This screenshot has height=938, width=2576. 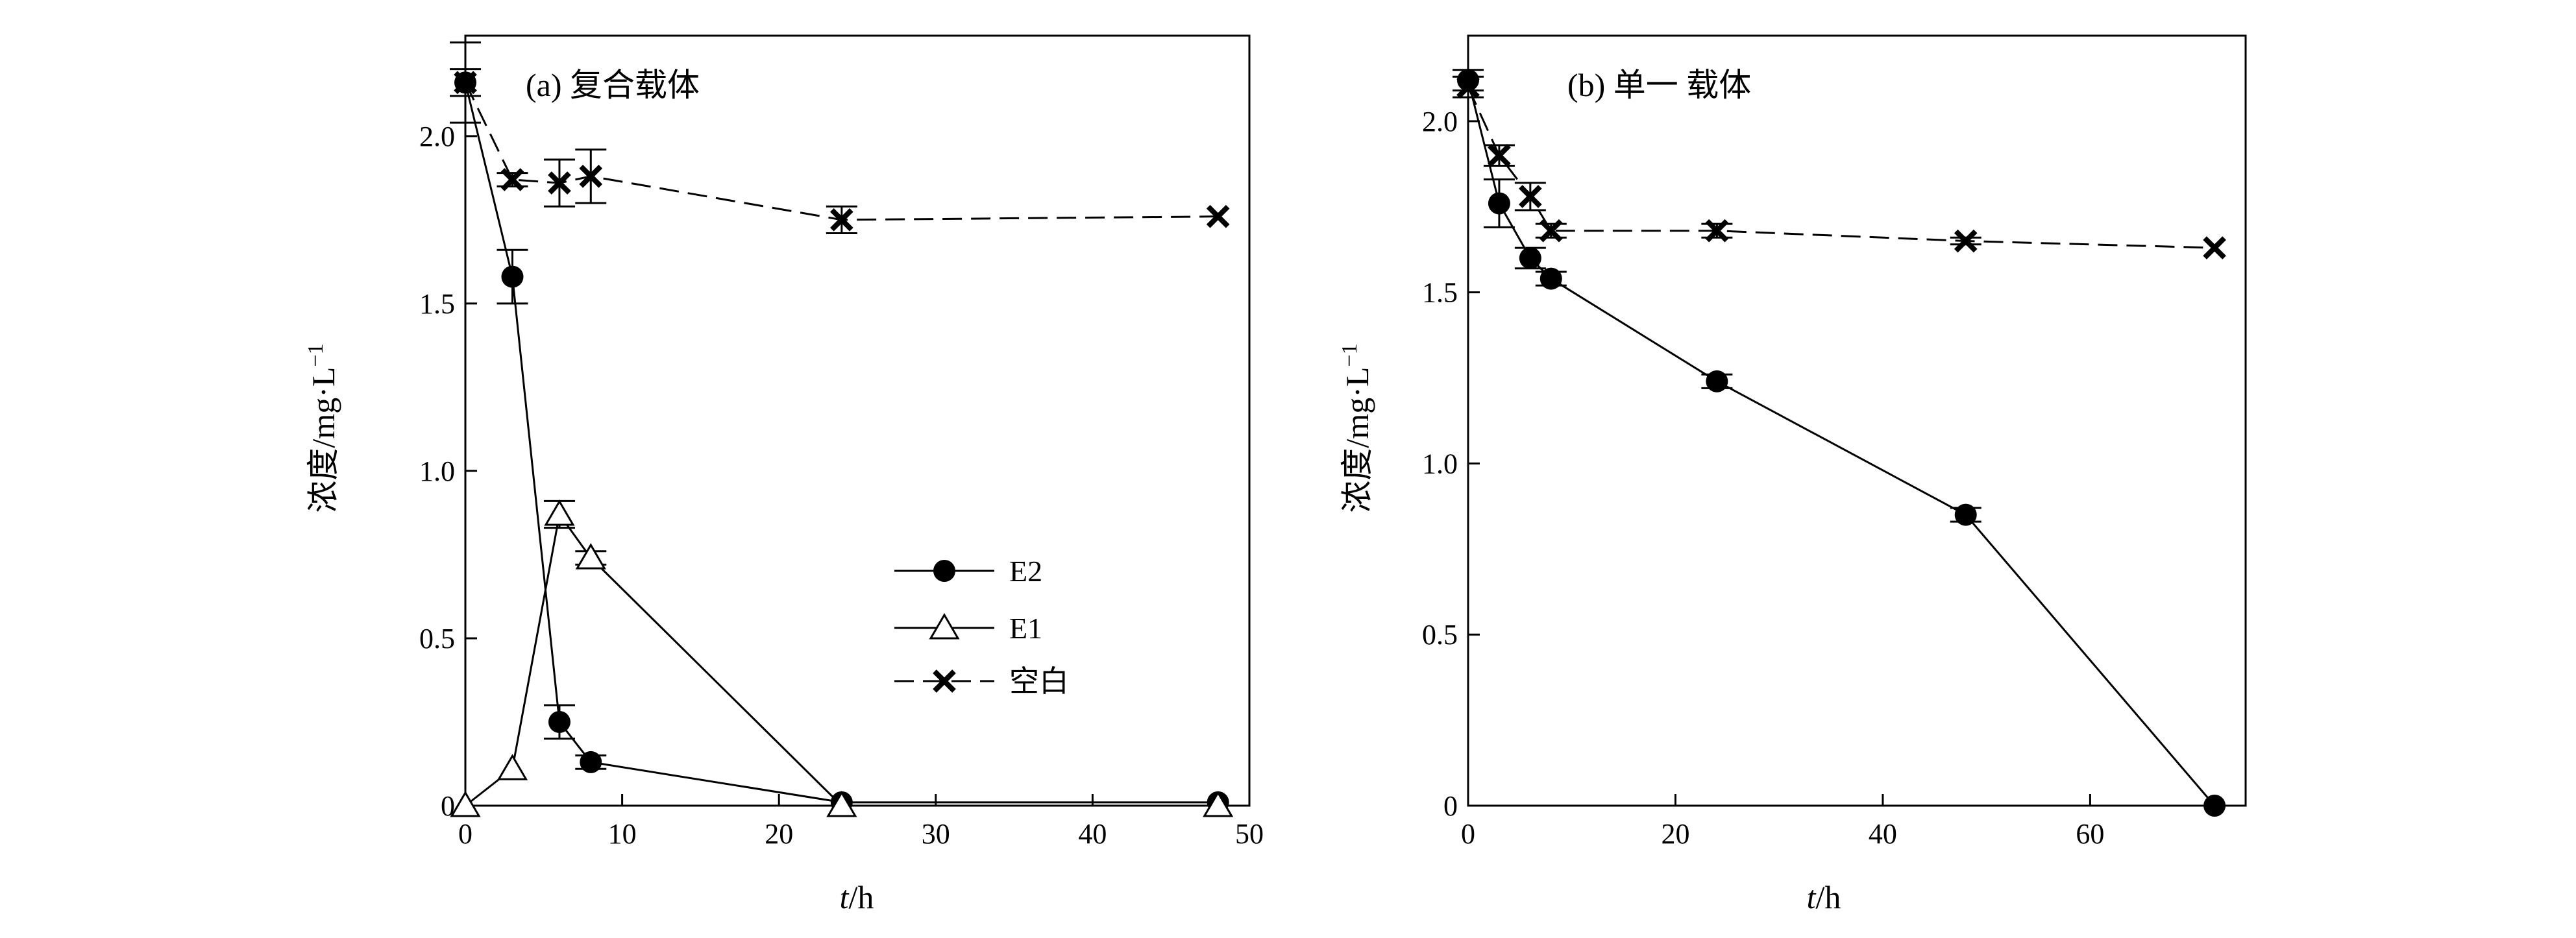 I want to click on panel-a-x-tick-label: 20, so click(x=779, y=834).